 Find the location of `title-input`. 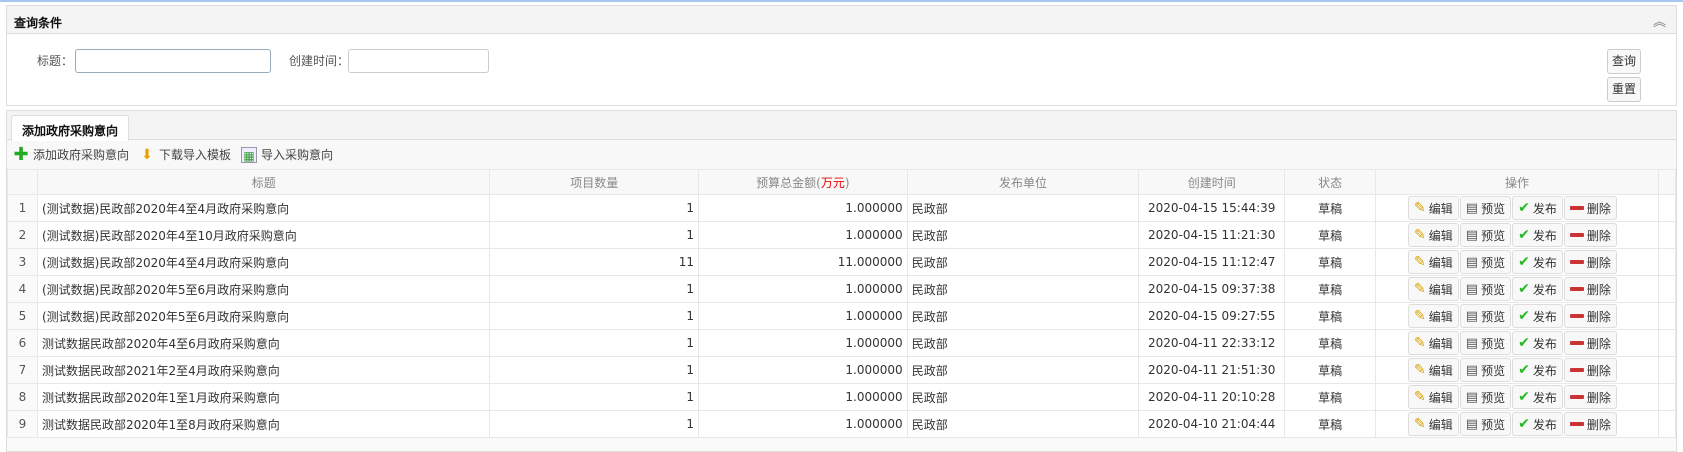

title-input is located at coordinates (173, 61).